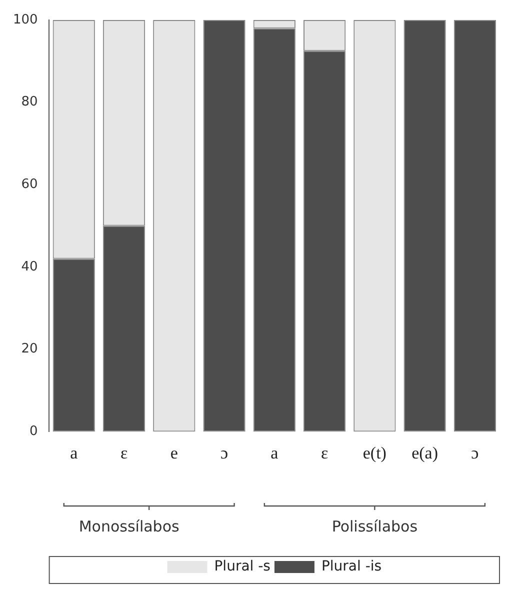 The height and width of the screenshot is (590, 510). Describe the element at coordinates (174, 452) in the screenshot. I see `x-tick-label: e` at that location.